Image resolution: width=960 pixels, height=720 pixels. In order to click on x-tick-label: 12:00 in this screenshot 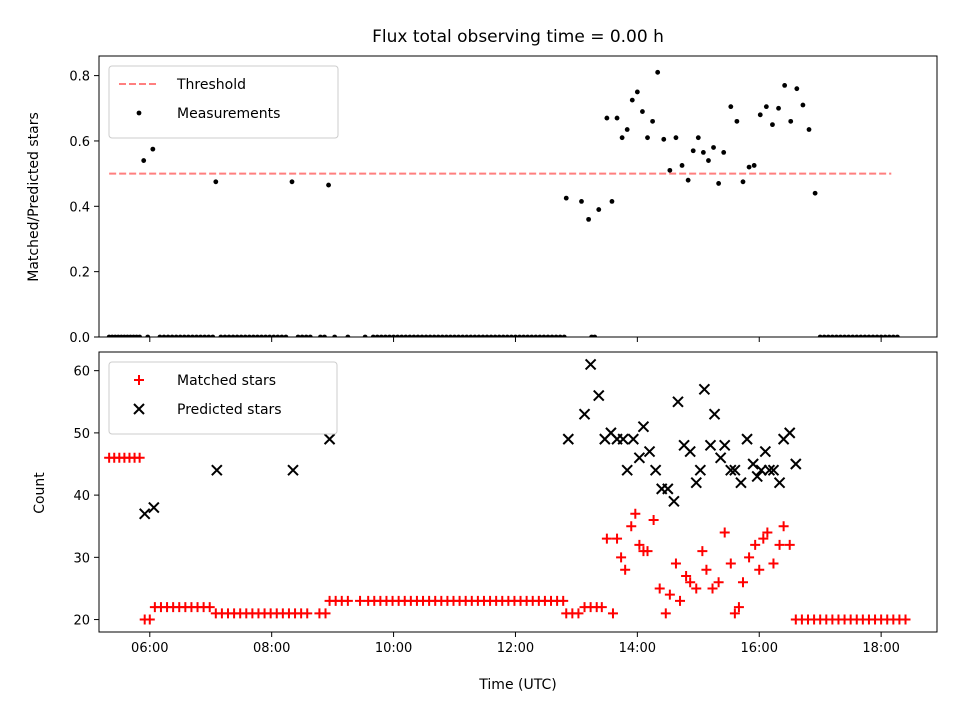, I will do `click(515, 648)`.